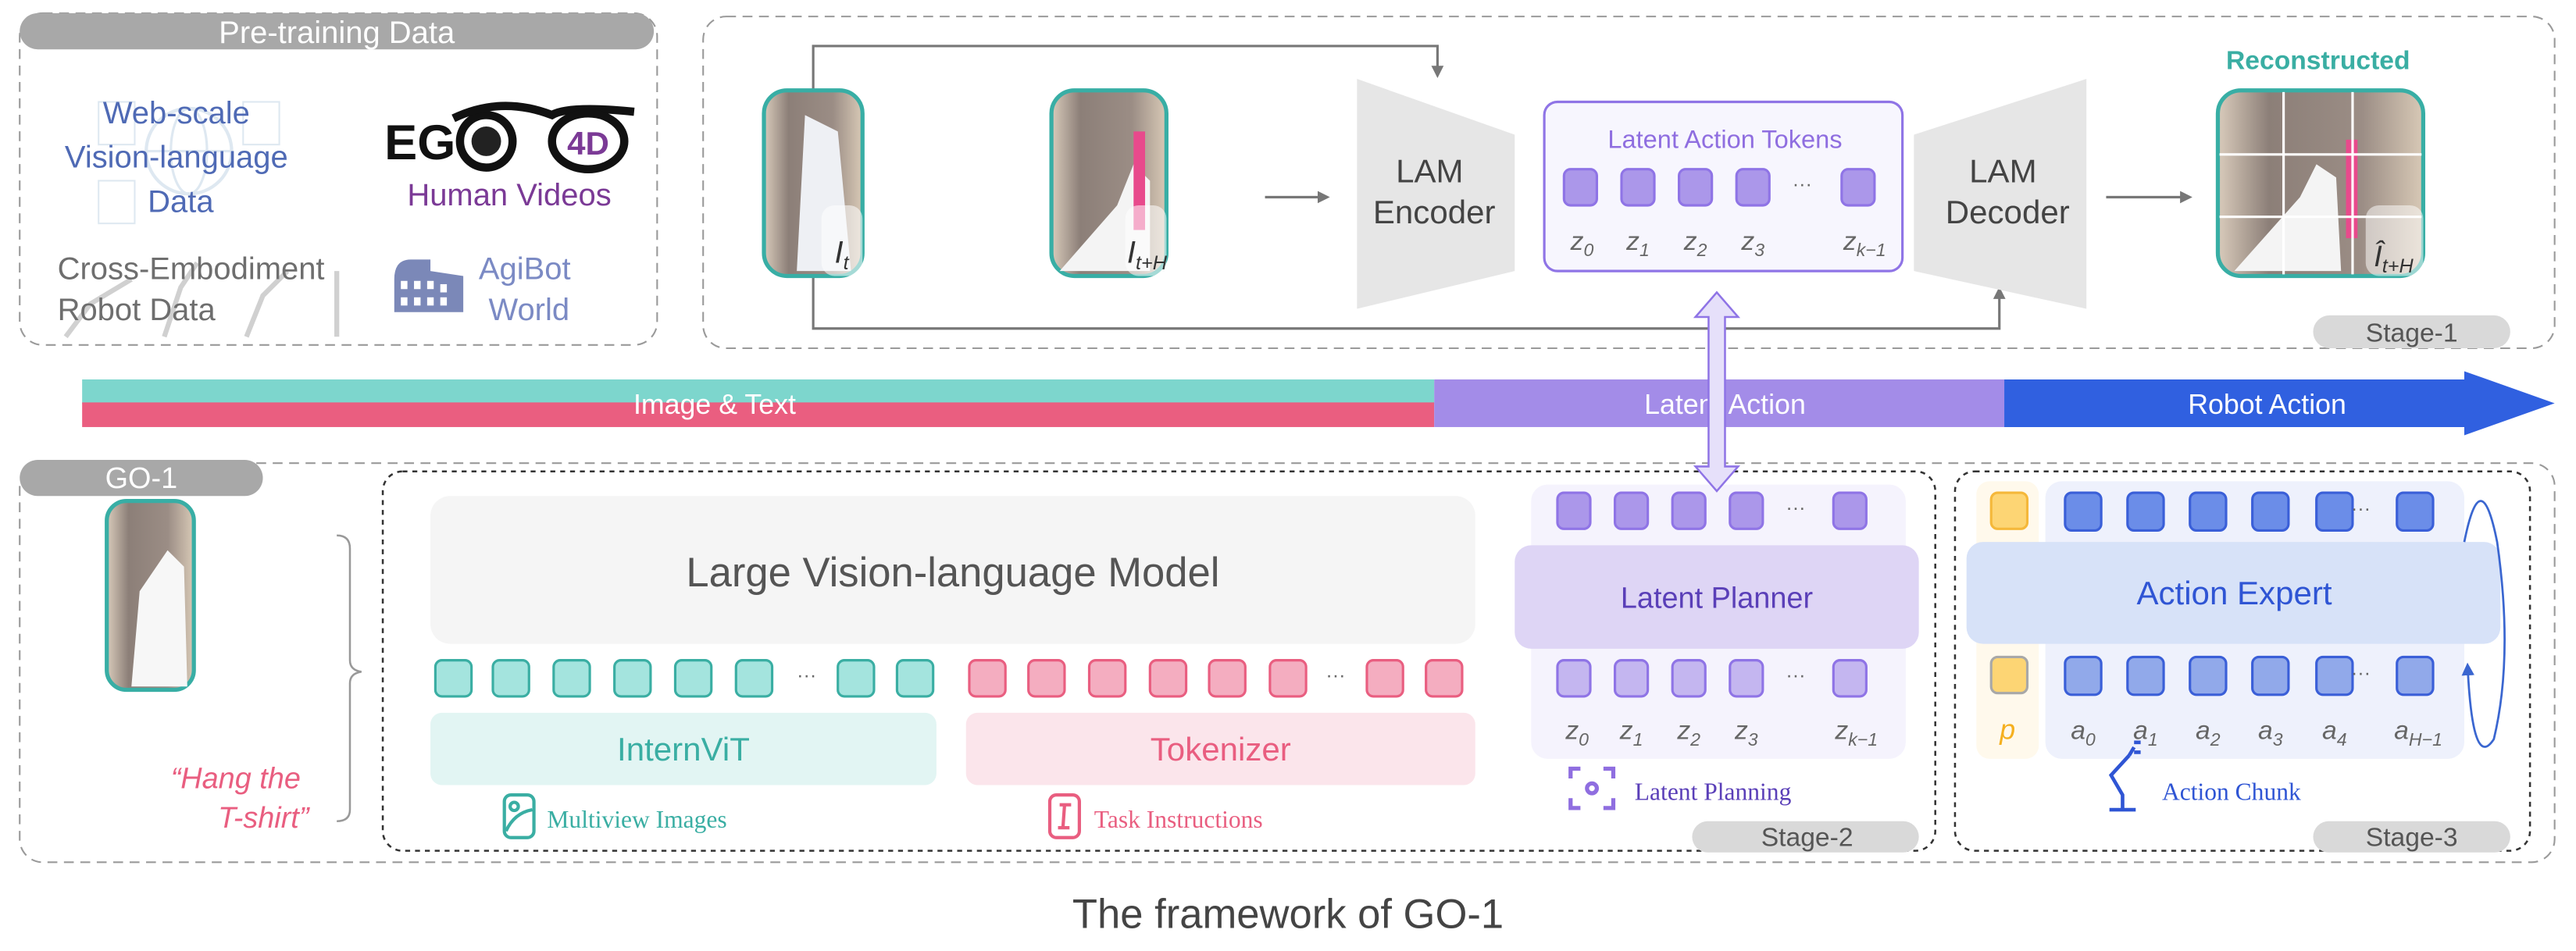  I want to click on robot-arm-icon, so click(2124, 776).